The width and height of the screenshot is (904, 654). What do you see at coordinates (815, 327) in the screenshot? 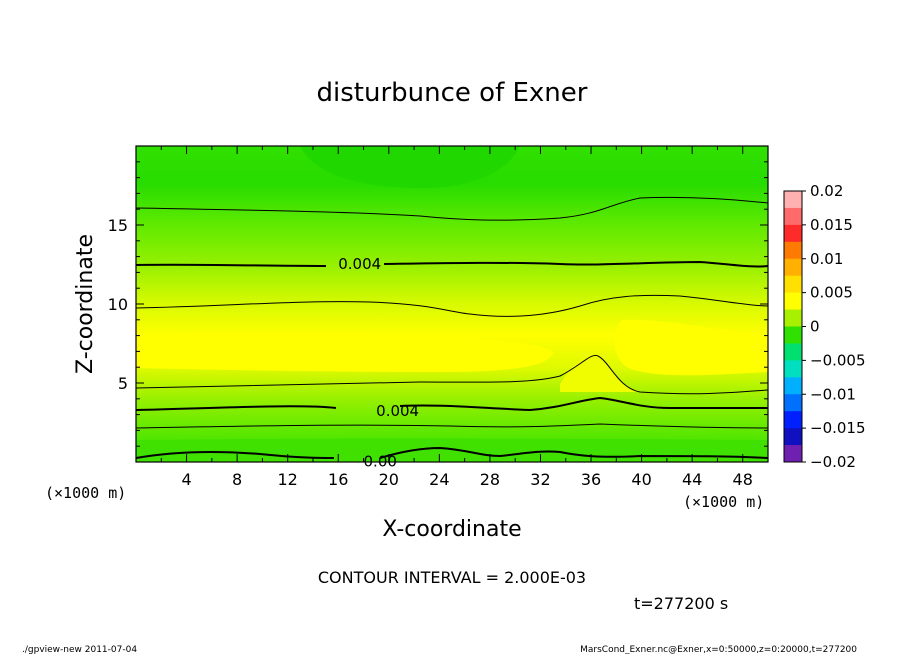
I see `colorbar-label: 0` at bounding box center [815, 327].